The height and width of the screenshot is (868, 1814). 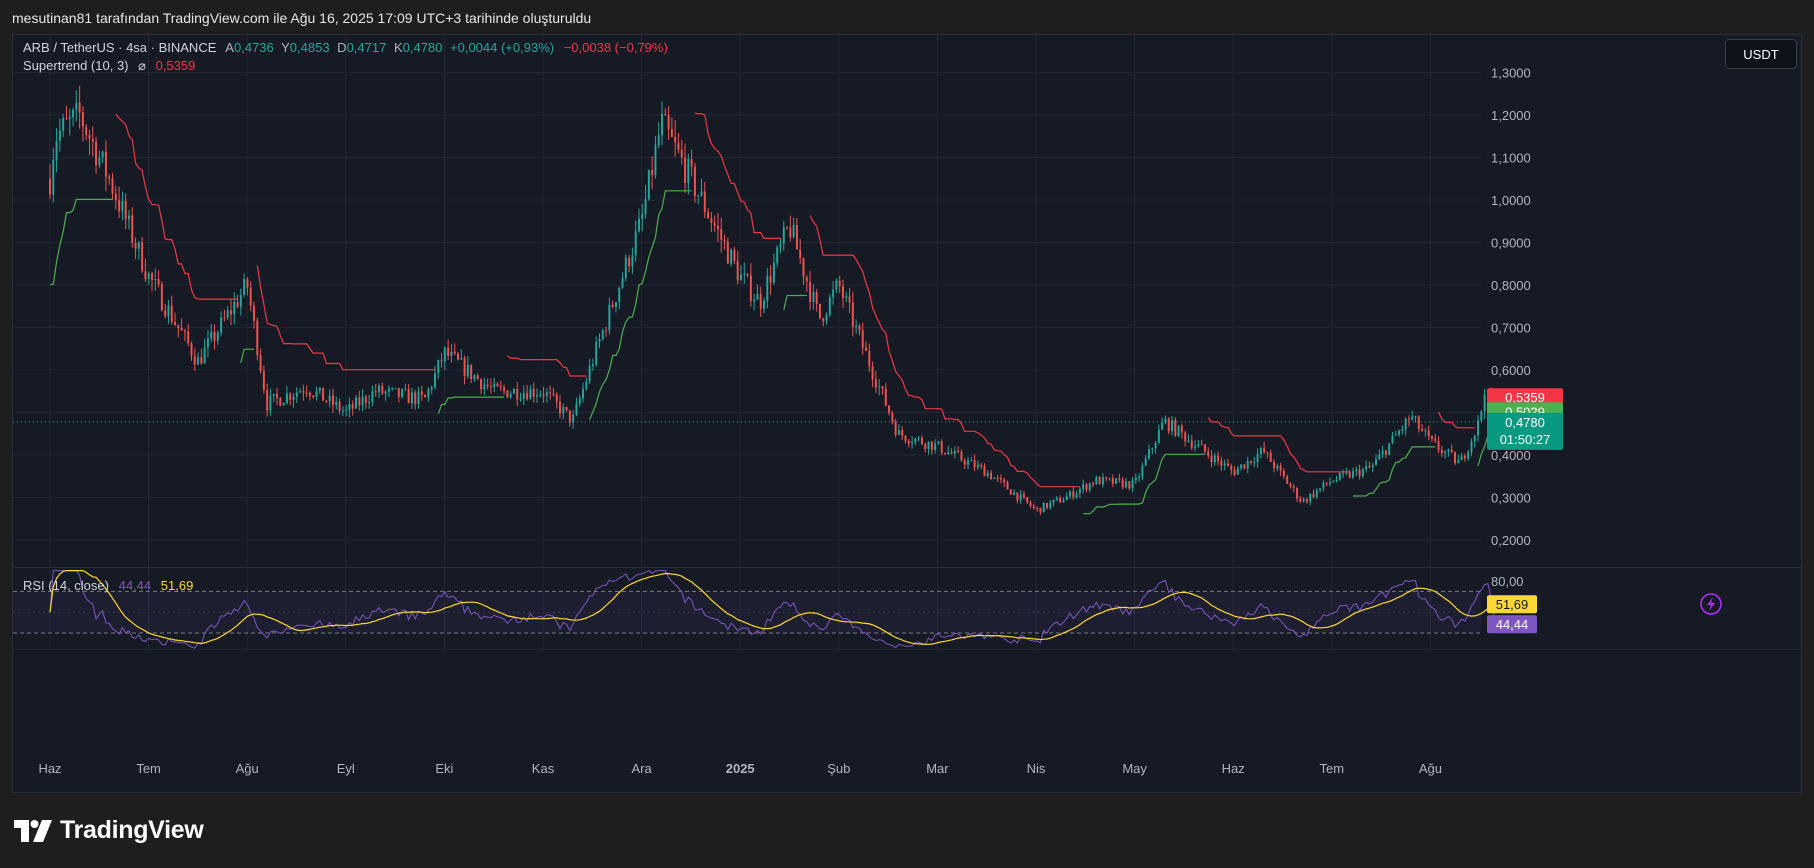 I want to click on x-tick-label: Kas, so click(x=543, y=768).